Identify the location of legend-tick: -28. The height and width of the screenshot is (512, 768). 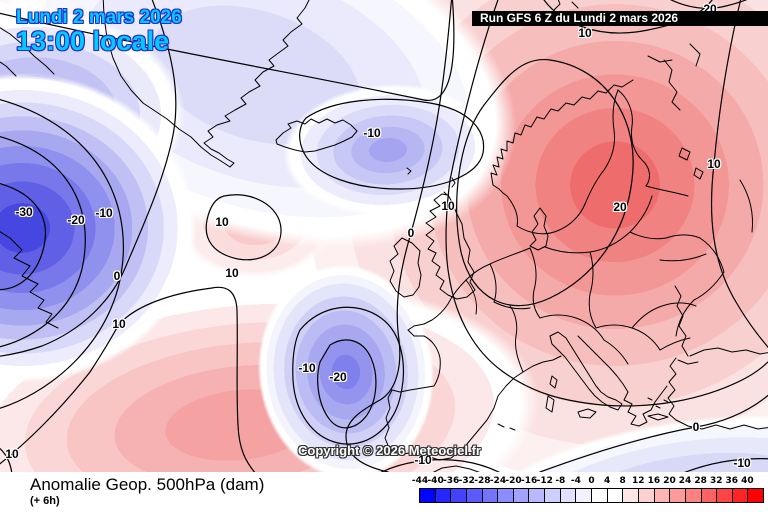
(482, 481).